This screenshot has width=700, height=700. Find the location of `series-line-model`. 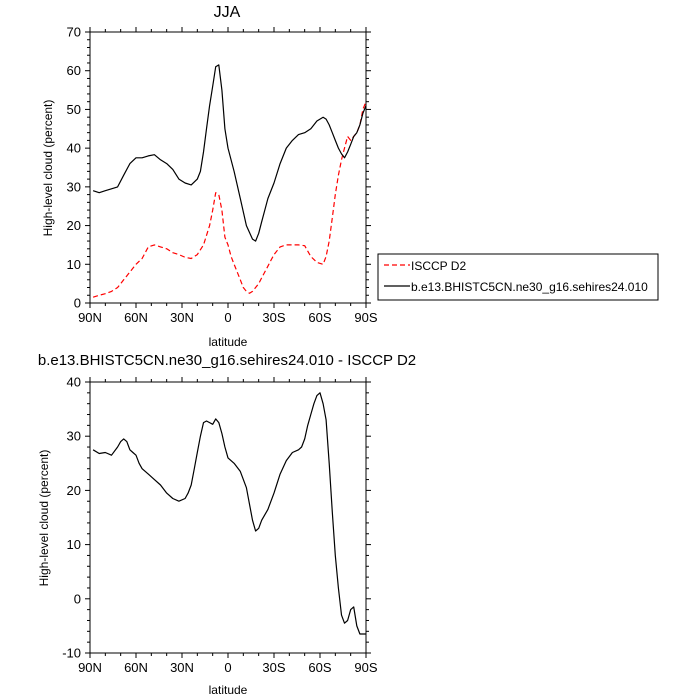

series-line-model is located at coordinates (229, 153).